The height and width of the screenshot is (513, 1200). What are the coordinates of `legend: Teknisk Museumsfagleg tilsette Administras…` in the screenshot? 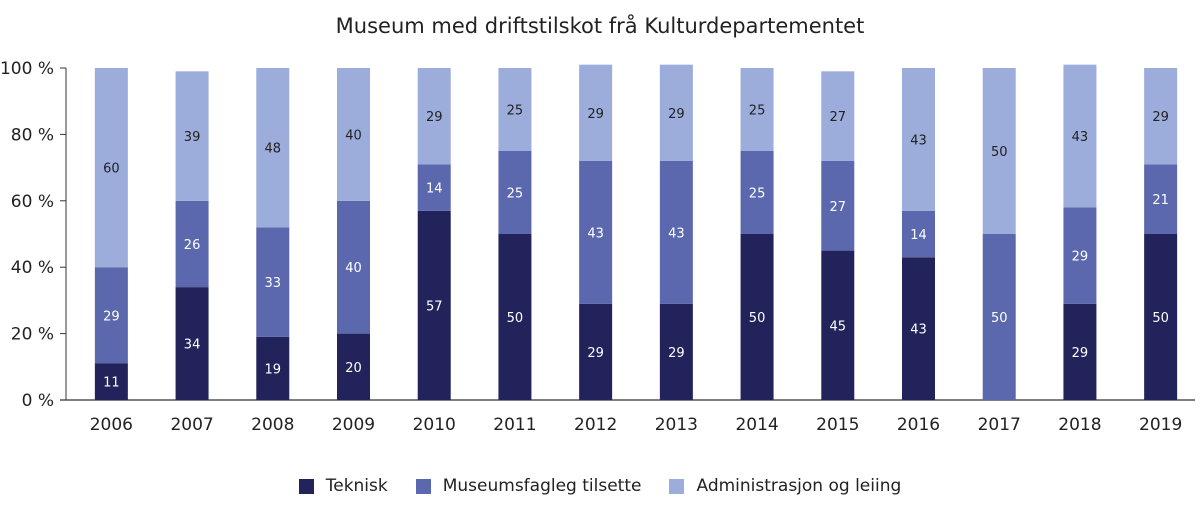 It's located at (600, 486).